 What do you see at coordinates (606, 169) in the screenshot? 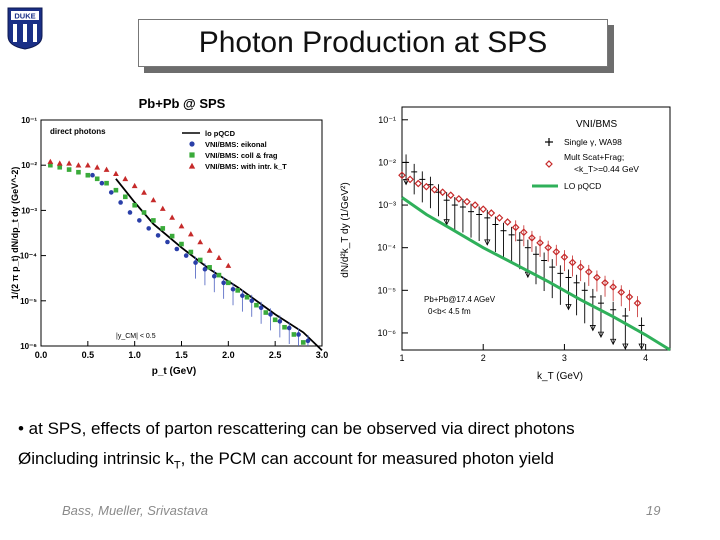
I see `right-legend-label: <k_T>=0.44 GeV` at bounding box center [606, 169].